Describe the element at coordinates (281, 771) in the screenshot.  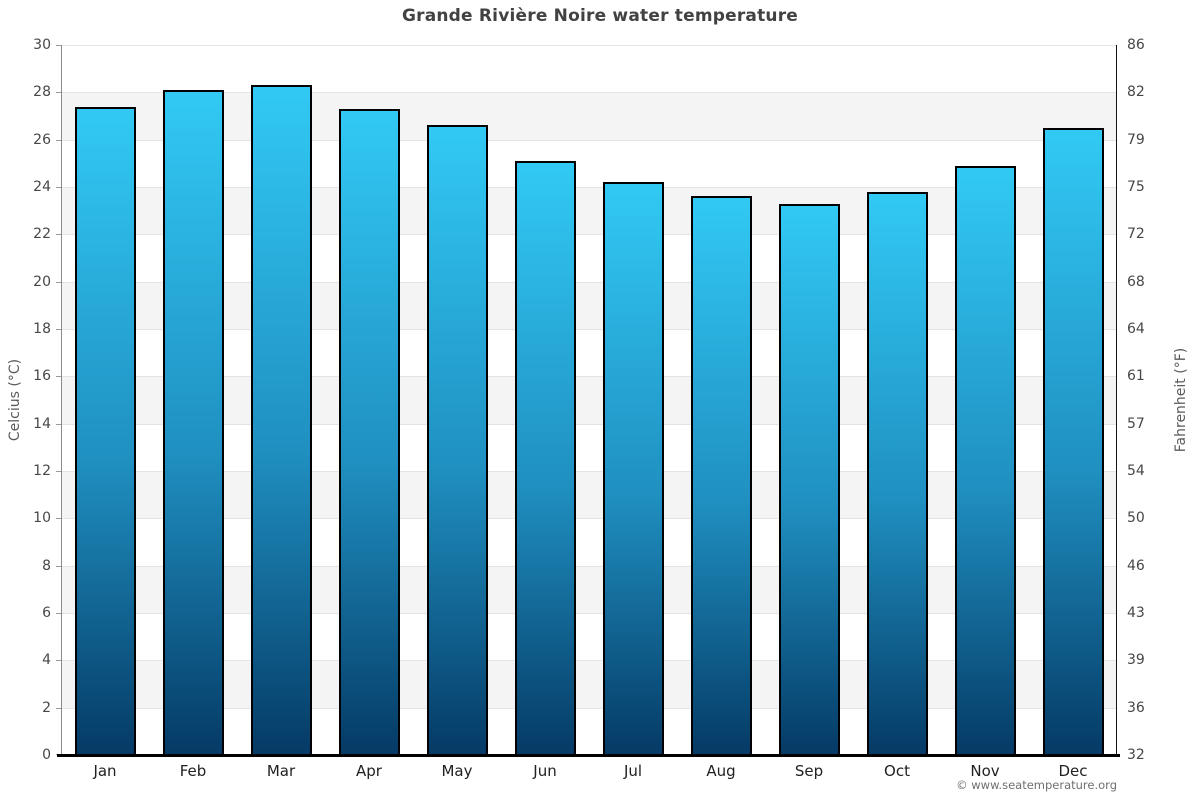
I see `x-tick-label-mar: Mar` at that location.